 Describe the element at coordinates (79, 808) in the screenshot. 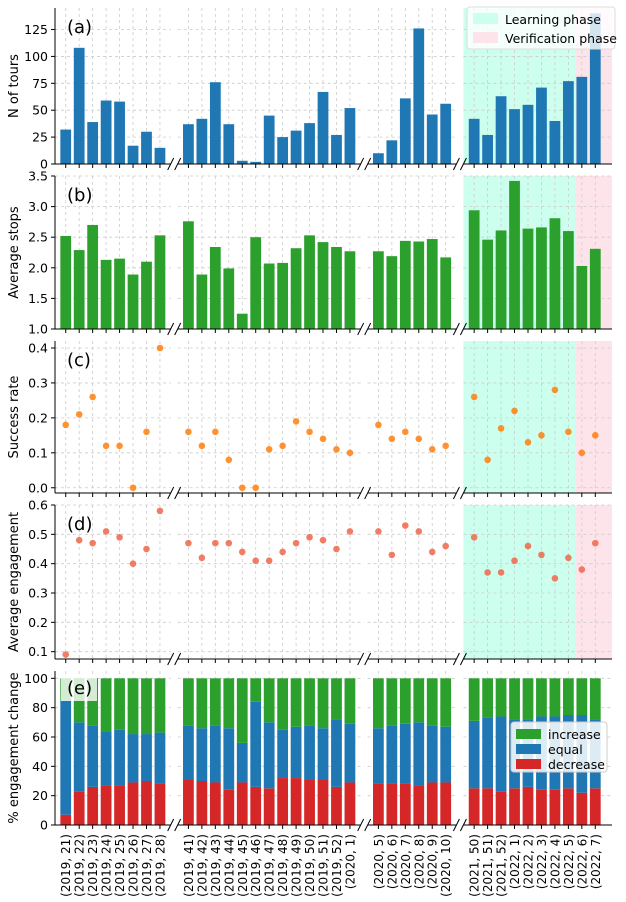

I see `bar-decrease-(2019, 22)` at that location.